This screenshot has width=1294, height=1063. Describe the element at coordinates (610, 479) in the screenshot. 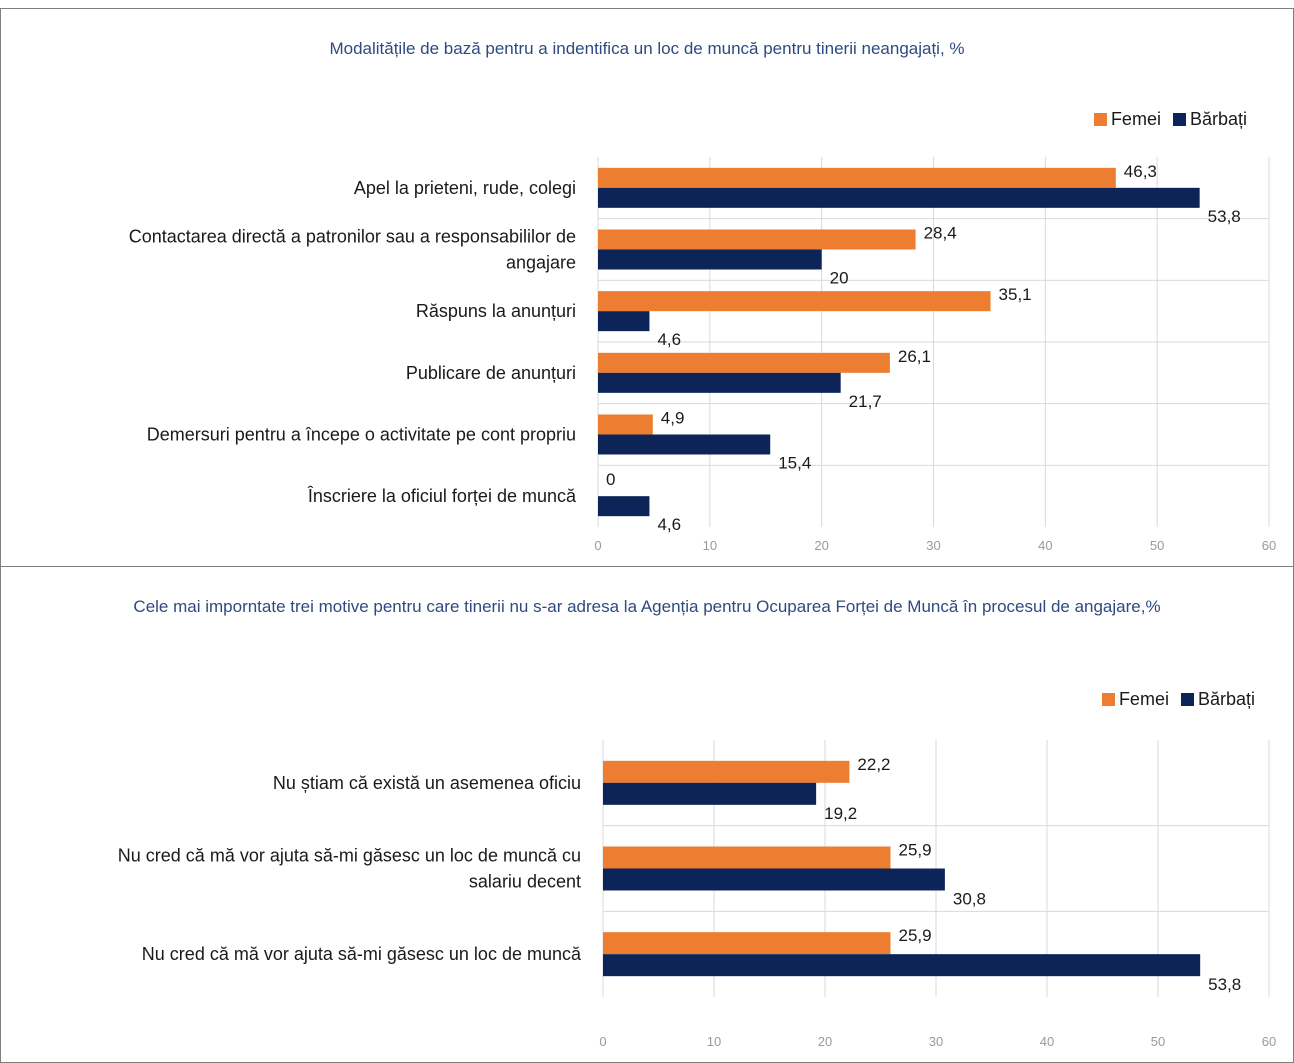

I see `data-label: 0` at that location.